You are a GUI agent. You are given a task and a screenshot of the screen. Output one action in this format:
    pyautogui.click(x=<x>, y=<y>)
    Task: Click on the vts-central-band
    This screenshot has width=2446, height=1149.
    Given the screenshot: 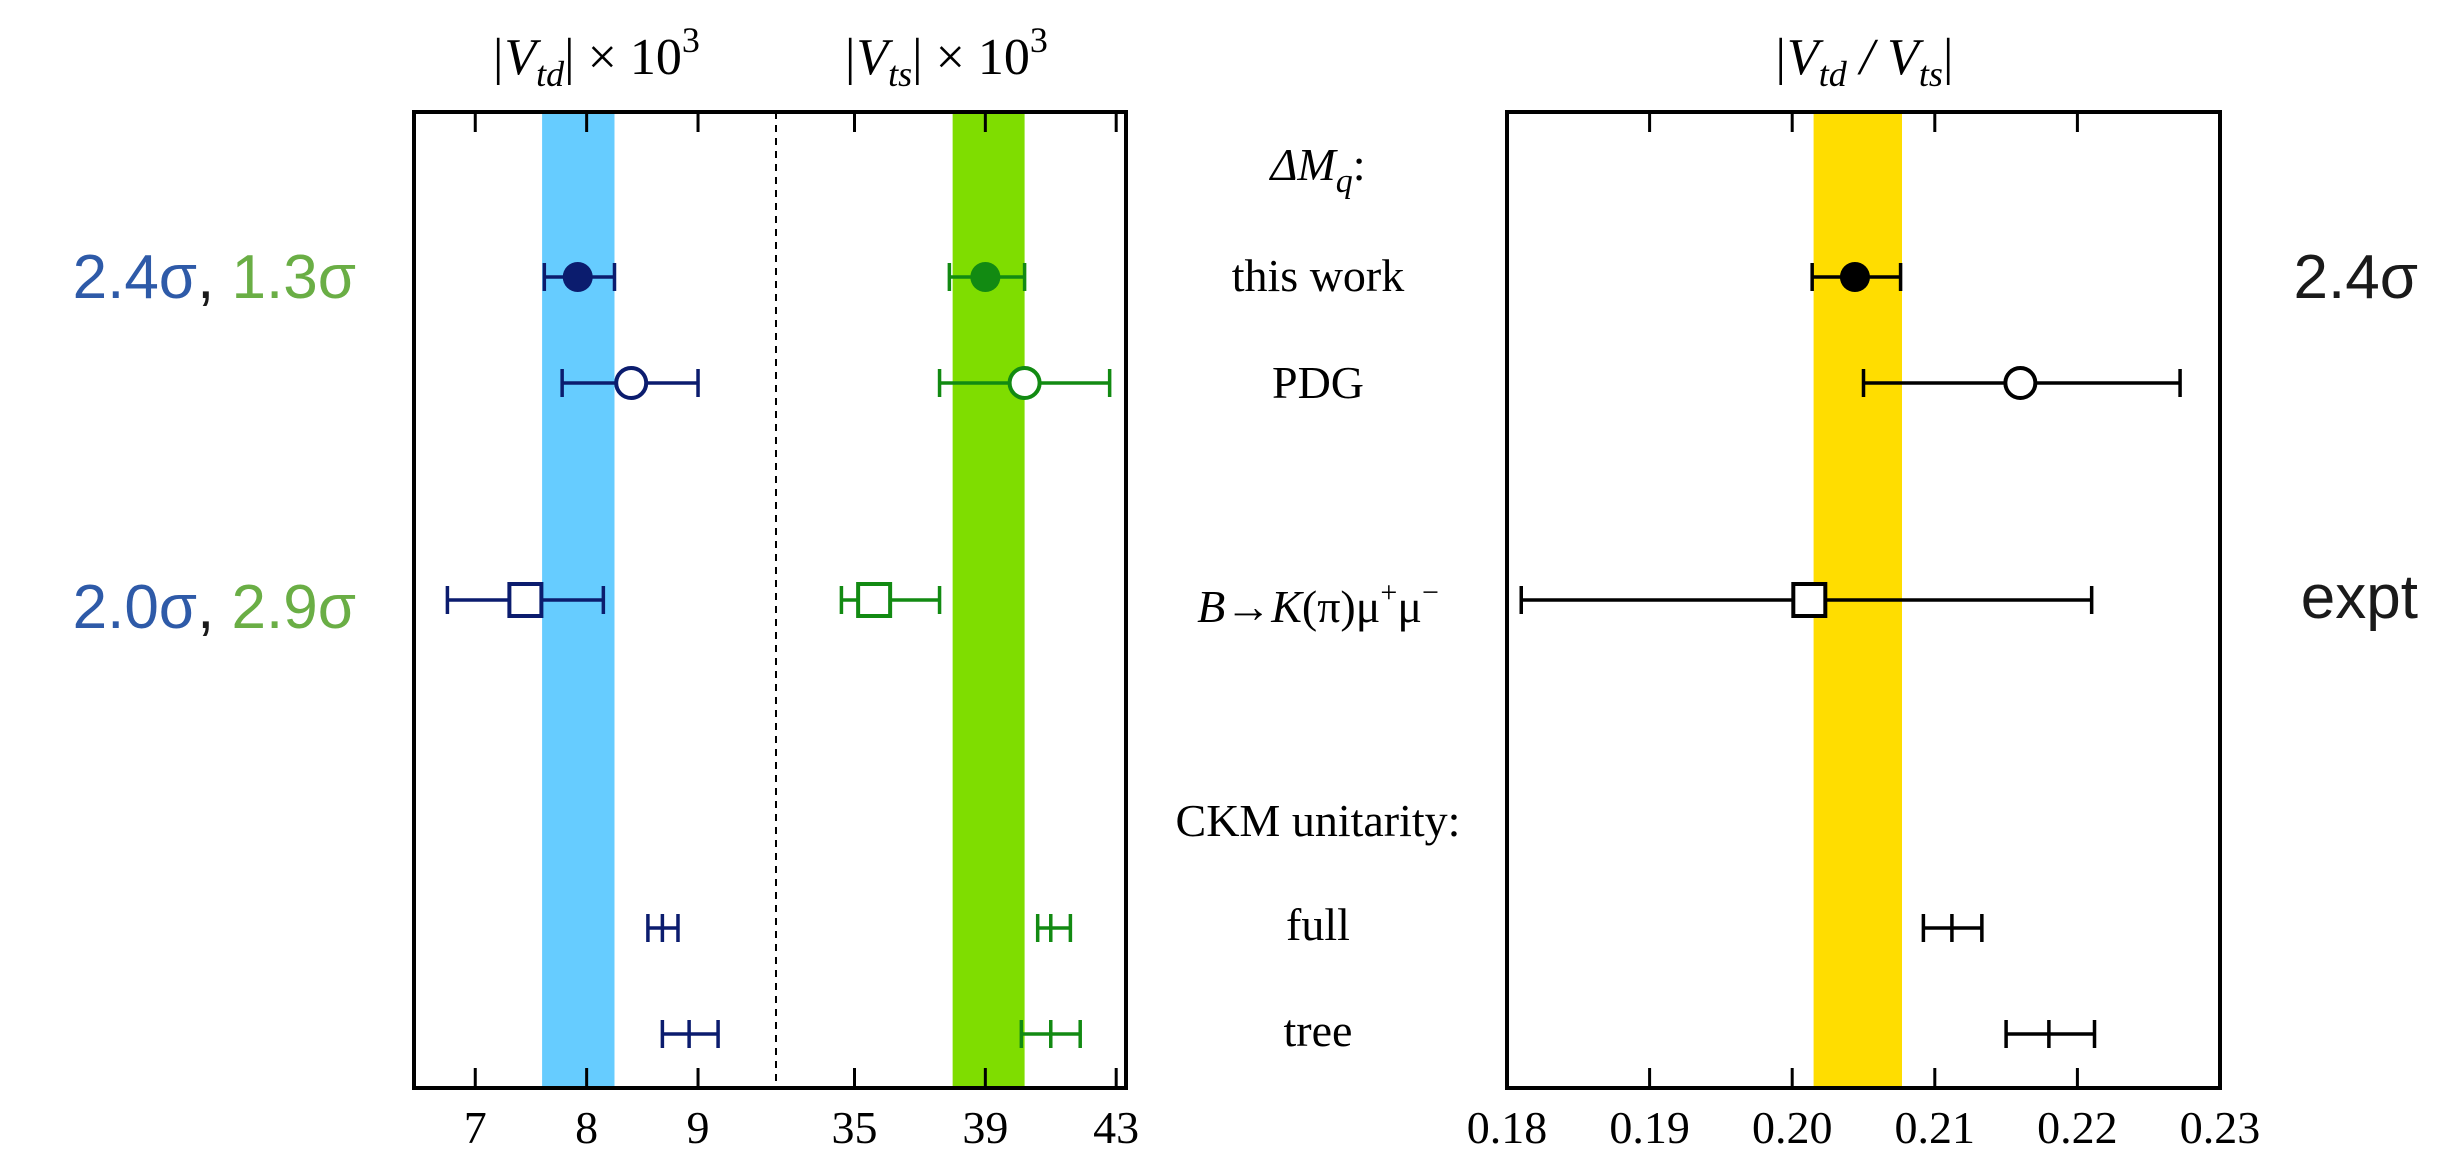 What is the action you would take?
    pyautogui.click(x=988, y=600)
    